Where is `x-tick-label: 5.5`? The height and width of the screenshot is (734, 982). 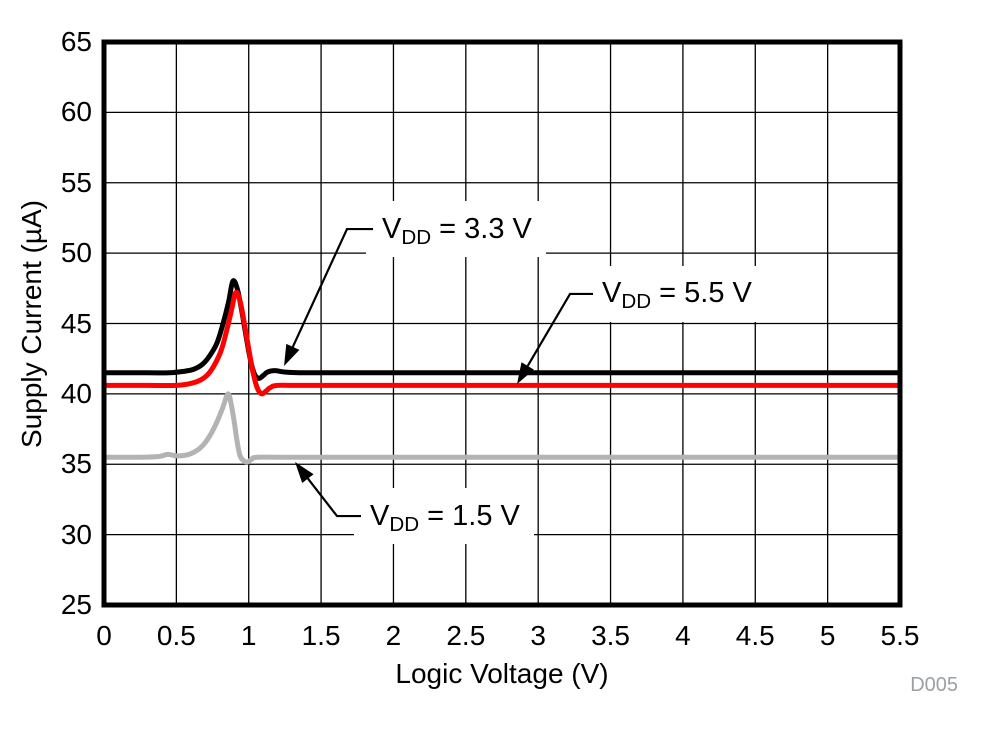 x-tick-label: 5.5 is located at coordinates (900, 635).